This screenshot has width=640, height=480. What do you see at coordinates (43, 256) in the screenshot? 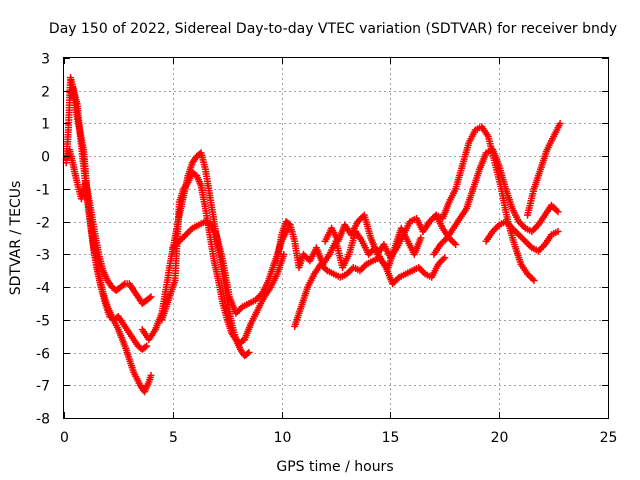
I see `y-tick-label: -3` at bounding box center [43, 256].